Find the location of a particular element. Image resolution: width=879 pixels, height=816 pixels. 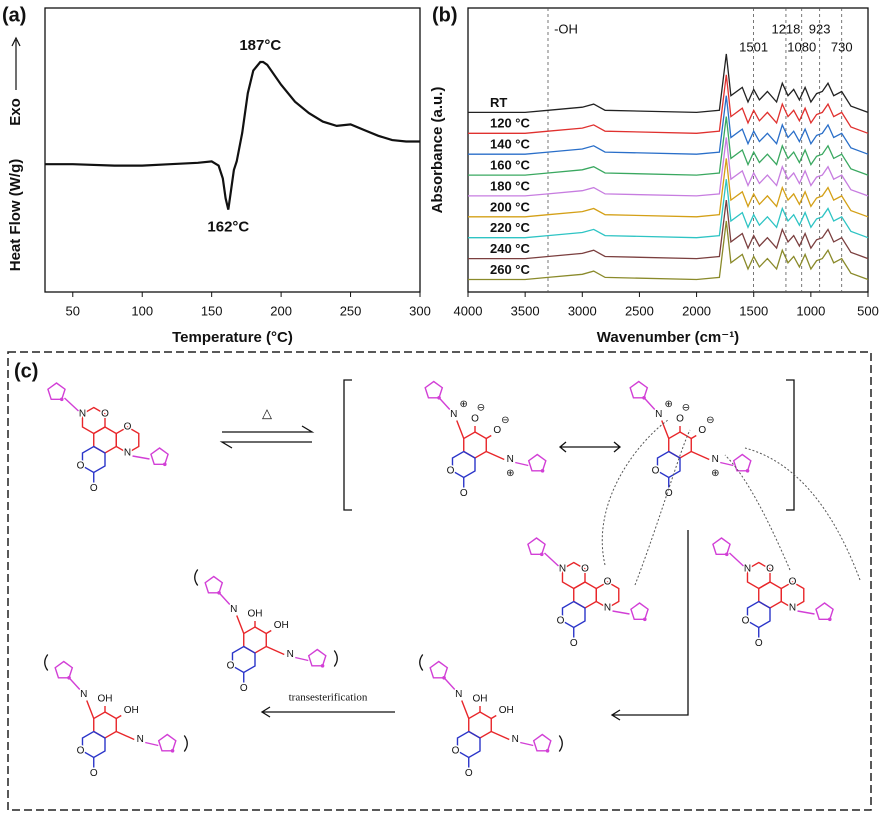

x-tick-label: 2500 is located at coordinates (639, 310).